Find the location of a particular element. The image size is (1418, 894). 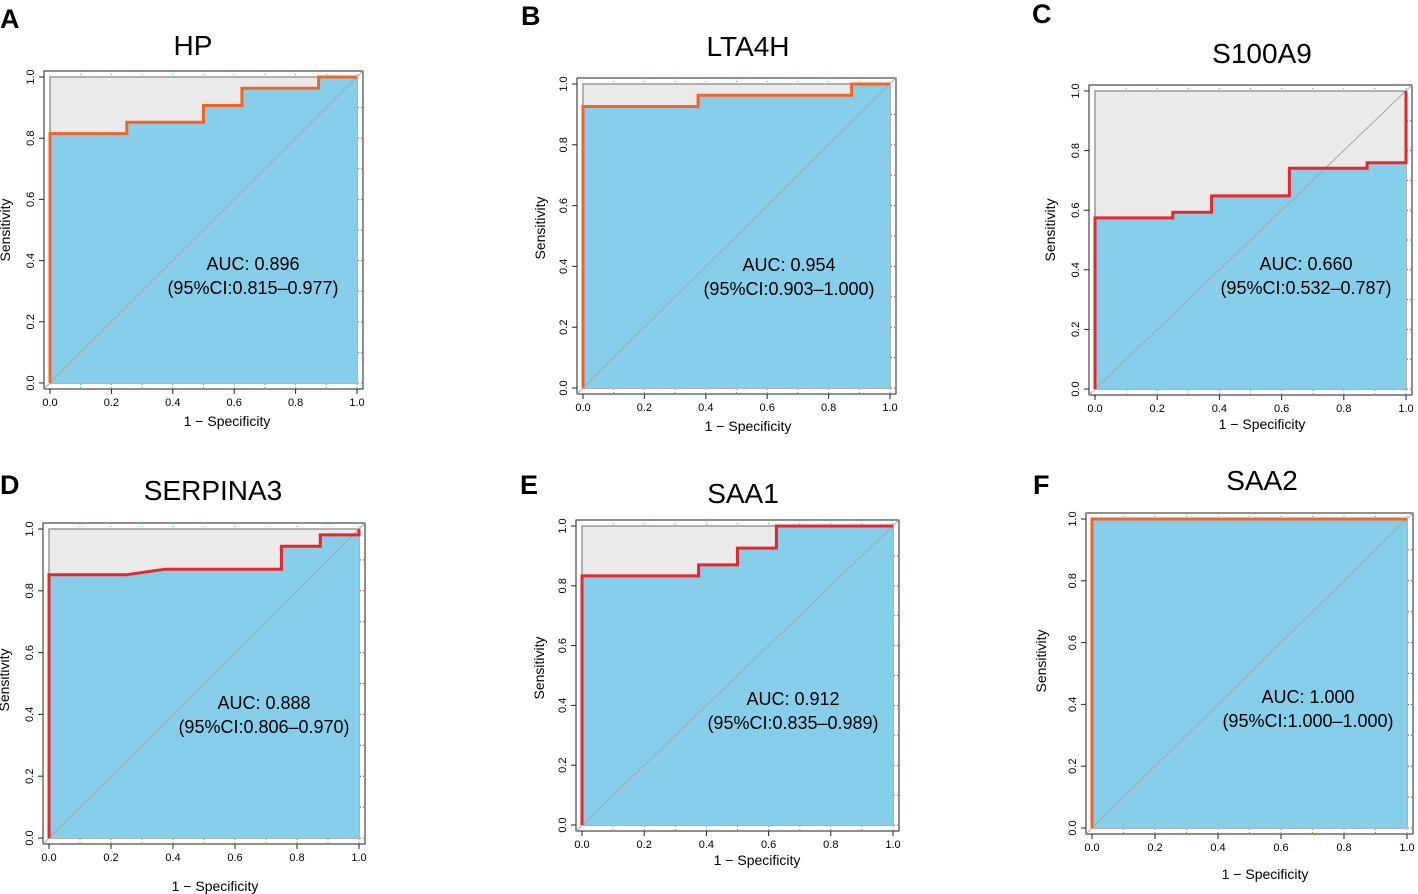

auc-value-label: AUC: 0.954 is located at coordinates (788, 265).